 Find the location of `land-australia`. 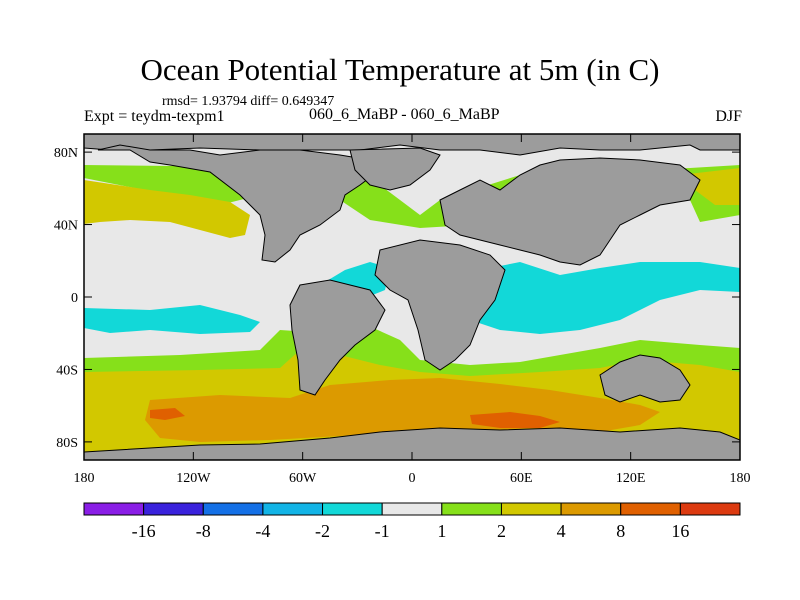

land-australia is located at coordinates (645, 378).